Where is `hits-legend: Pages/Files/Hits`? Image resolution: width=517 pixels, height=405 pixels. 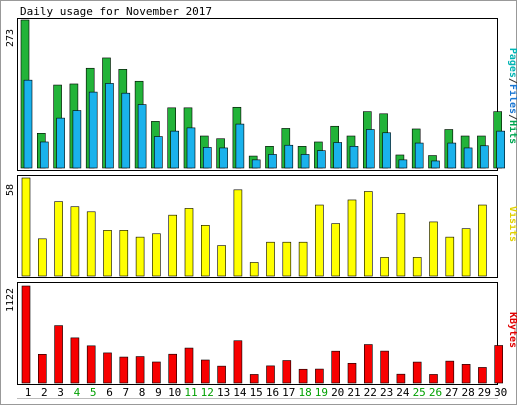
hits-legend: Pages/Files/Hits is located at coordinates (512, 96).